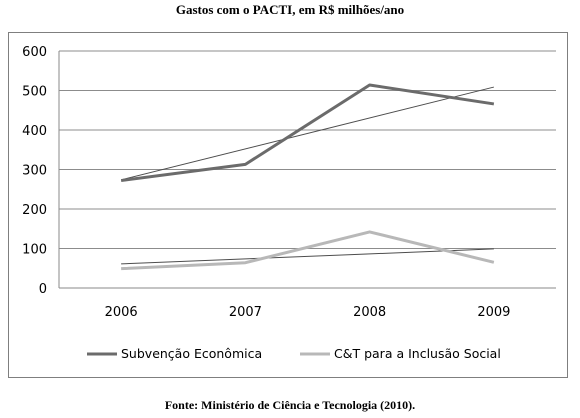 The width and height of the screenshot is (580, 418). Describe the element at coordinates (34, 131) in the screenshot. I see `y-tick-label: 400` at that location.